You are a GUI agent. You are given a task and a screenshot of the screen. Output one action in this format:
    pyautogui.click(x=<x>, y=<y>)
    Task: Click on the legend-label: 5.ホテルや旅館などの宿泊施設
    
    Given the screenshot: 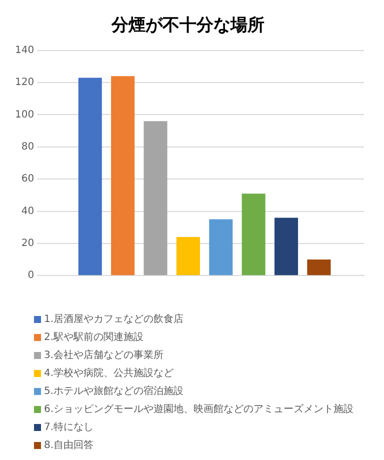 What is the action you would take?
    pyautogui.click(x=114, y=391)
    